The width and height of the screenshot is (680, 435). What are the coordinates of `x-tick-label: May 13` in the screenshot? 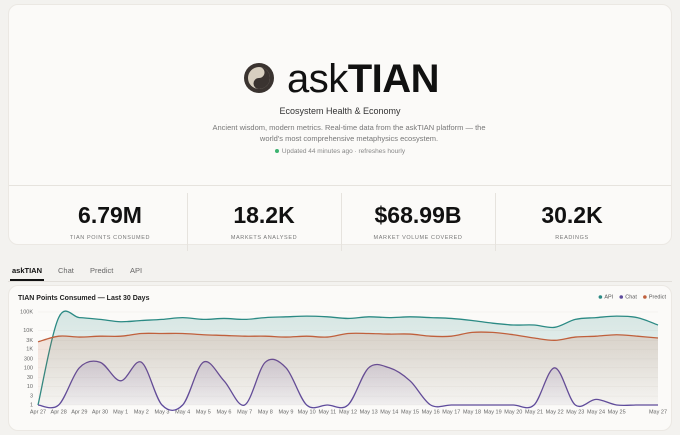 It's located at (369, 412).